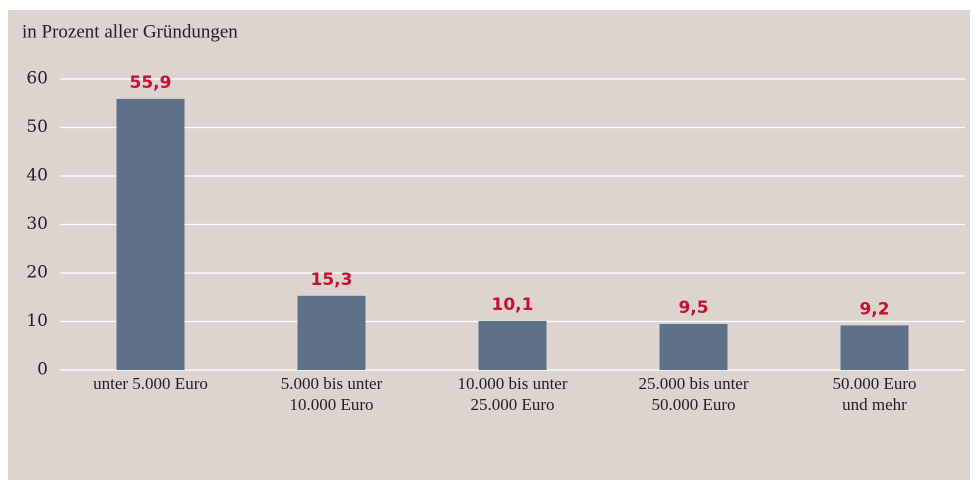  Describe the element at coordinates (150, 383) in the screenshot. I see `x-tick-label: unter 5.000 Euro` at that location.